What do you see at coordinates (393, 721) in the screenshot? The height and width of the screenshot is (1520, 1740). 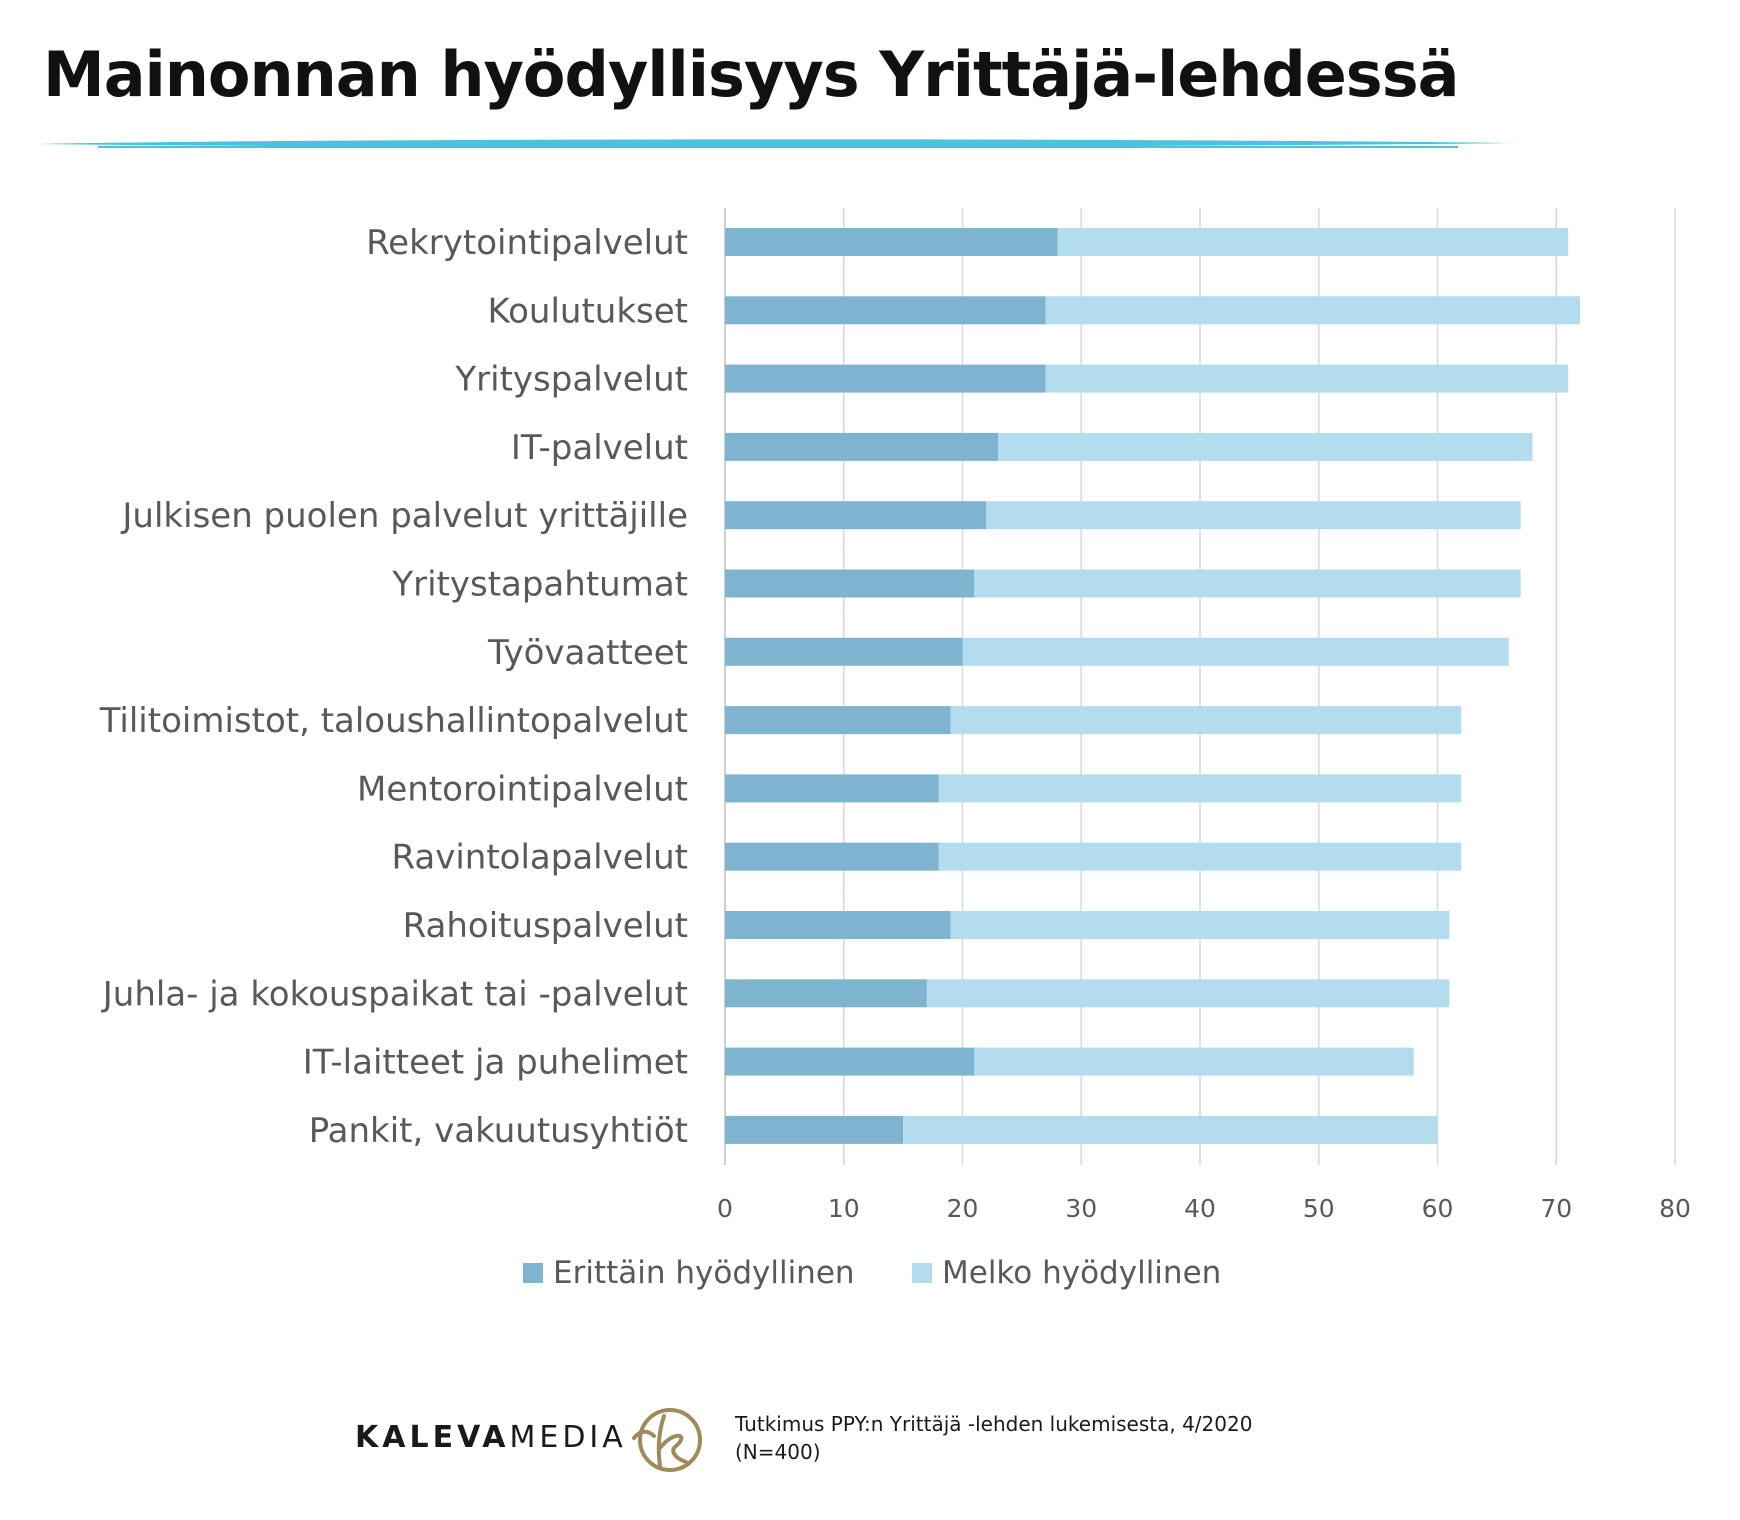 I see `category-label-8: Tilitoimistot, taloushallintopalvelut` at bounding box center [393, 721].